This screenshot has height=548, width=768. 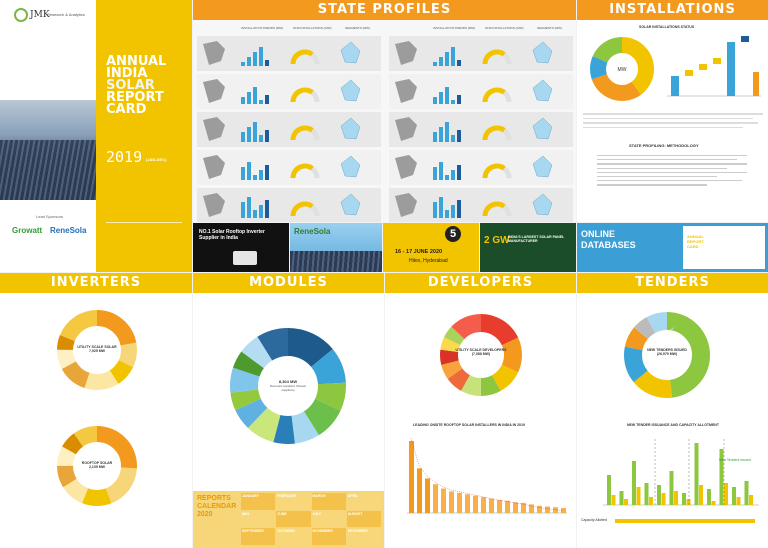 I want to click on calendar-cell: NOVEMBER, so click(x=328, y=536).